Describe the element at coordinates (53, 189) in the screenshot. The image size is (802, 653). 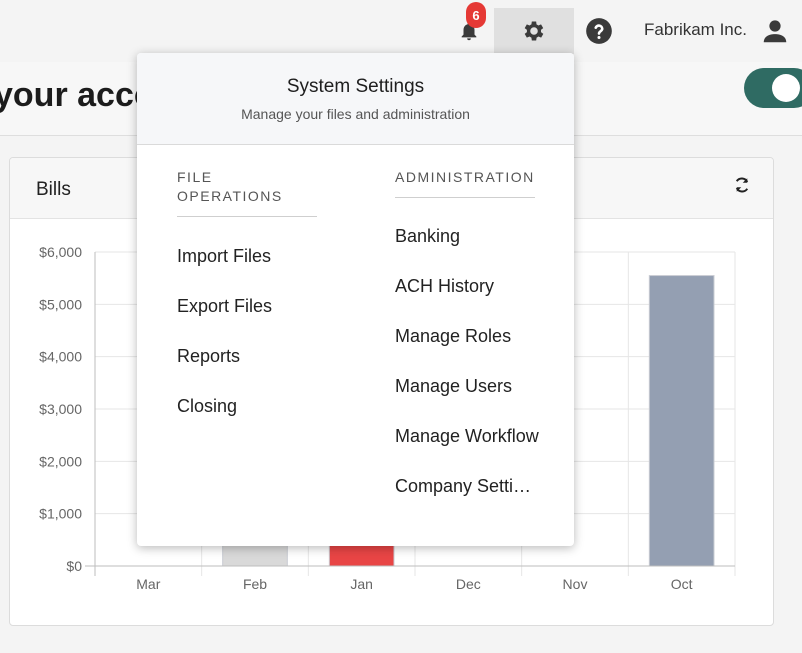
I see `card-title: Bills` at that location.